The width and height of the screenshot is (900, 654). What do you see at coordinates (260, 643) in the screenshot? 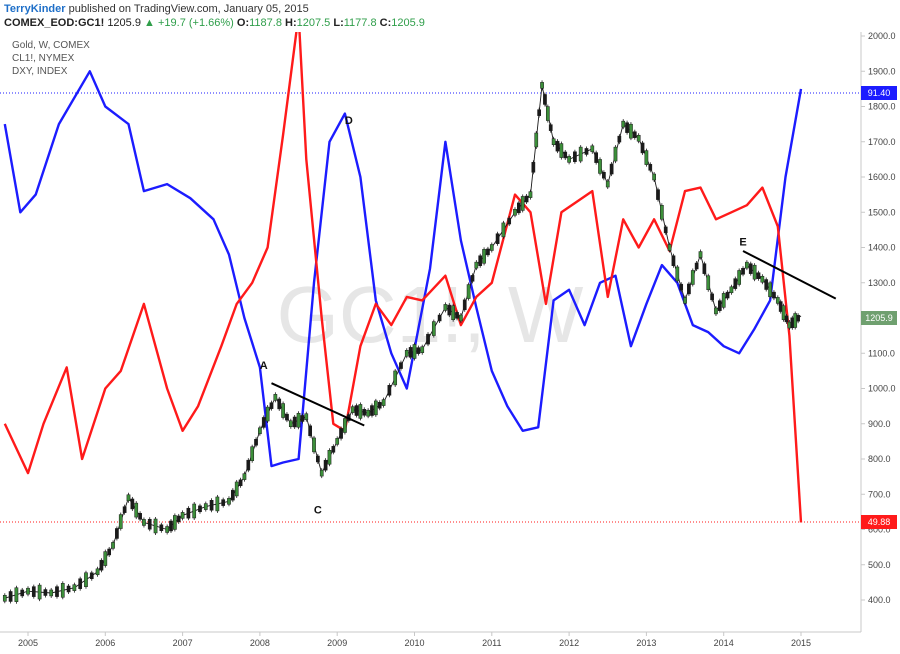
I see `x-tick-label: 2008` at bounding box center [260, 643].